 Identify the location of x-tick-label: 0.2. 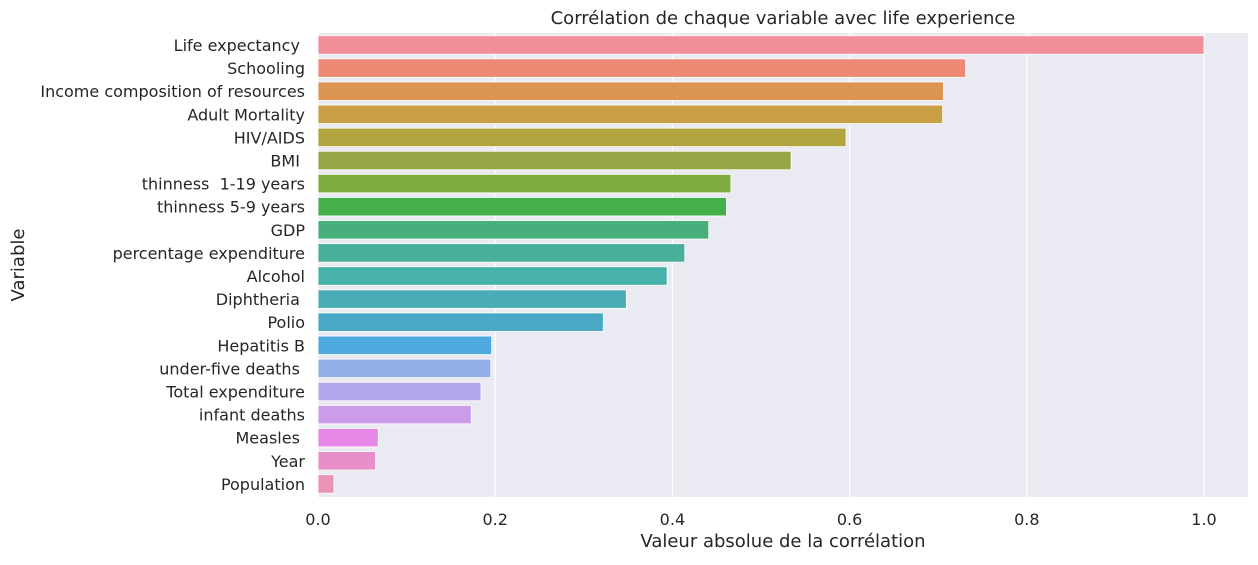
(494, 519).